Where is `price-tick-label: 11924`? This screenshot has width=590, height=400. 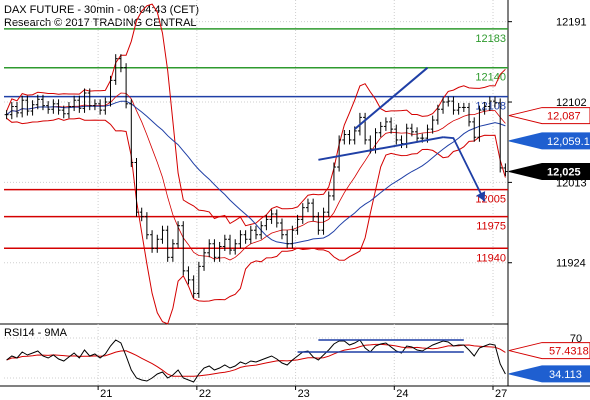
price-tick-label: 11924 is located at coordinates (571, 264).